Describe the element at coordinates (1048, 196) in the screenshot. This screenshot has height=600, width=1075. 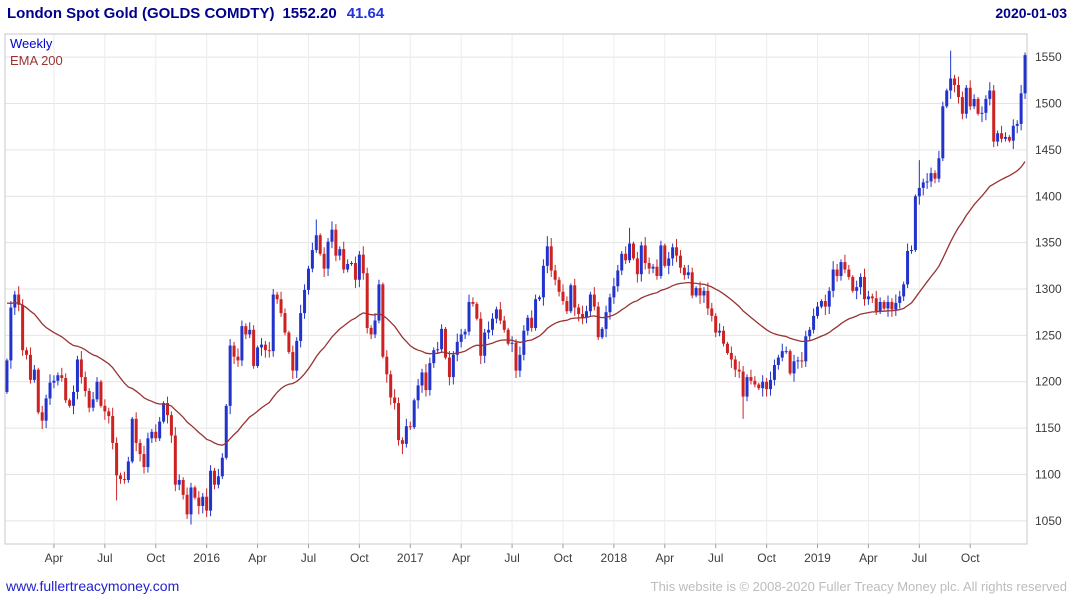
I see `svg-text: 1400` at that location.